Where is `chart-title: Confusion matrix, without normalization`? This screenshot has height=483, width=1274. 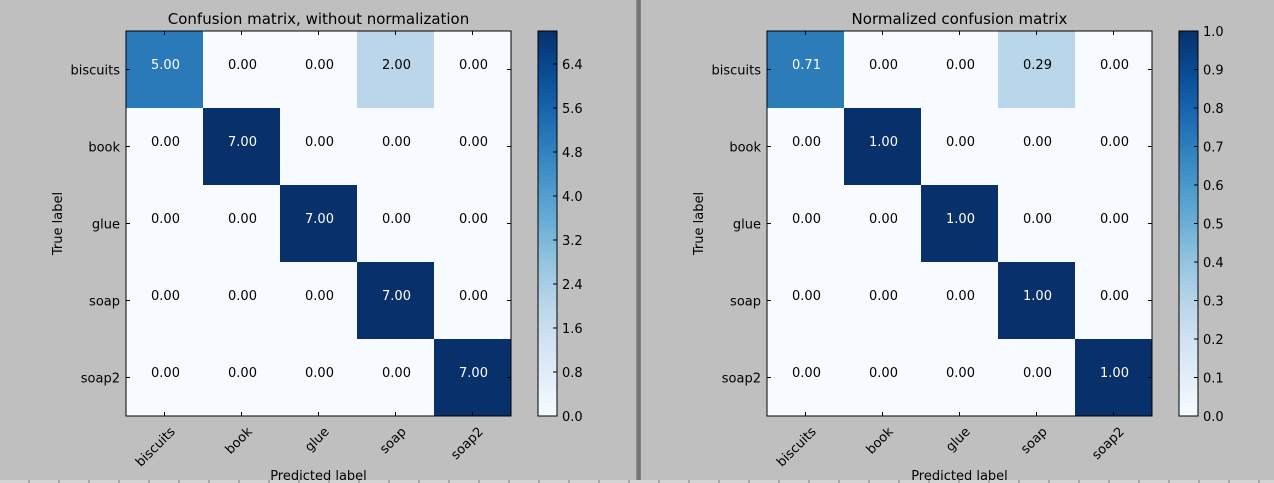 chart-title: Confusion matrix, without normalization is located at coordinates (319, 19).